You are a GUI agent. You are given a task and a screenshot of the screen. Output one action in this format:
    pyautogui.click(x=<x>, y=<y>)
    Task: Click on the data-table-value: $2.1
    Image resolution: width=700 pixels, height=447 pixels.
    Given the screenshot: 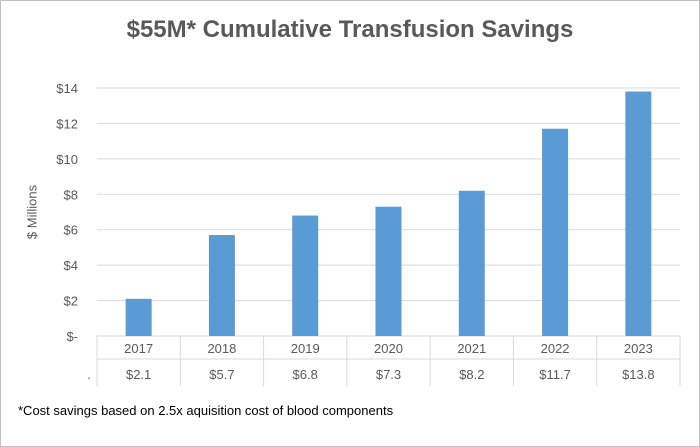 What is the action you would take?
    pyautogui.click(x=138, y=374)
    